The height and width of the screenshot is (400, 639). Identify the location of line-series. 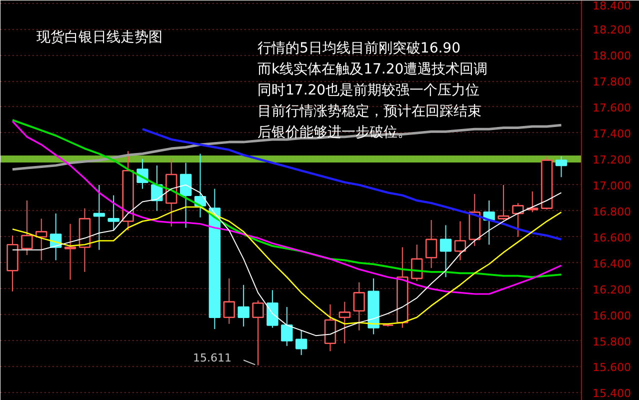
(287, 147).